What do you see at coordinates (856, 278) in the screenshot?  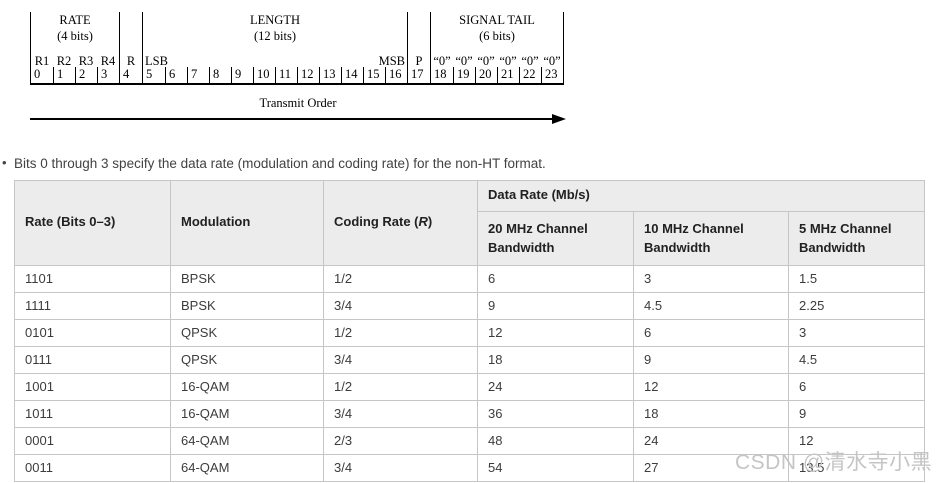 I see `mbps-5-cell: 1.5` at bounding box center [856, 278].